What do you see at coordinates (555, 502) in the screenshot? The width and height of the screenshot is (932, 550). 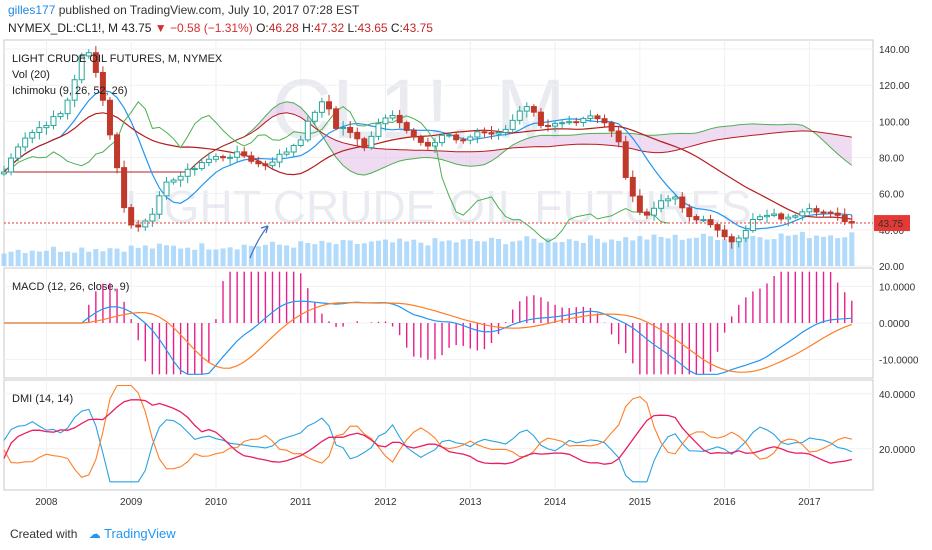 I see `x-tick-label: 2014` at bounding box center [555, 502].